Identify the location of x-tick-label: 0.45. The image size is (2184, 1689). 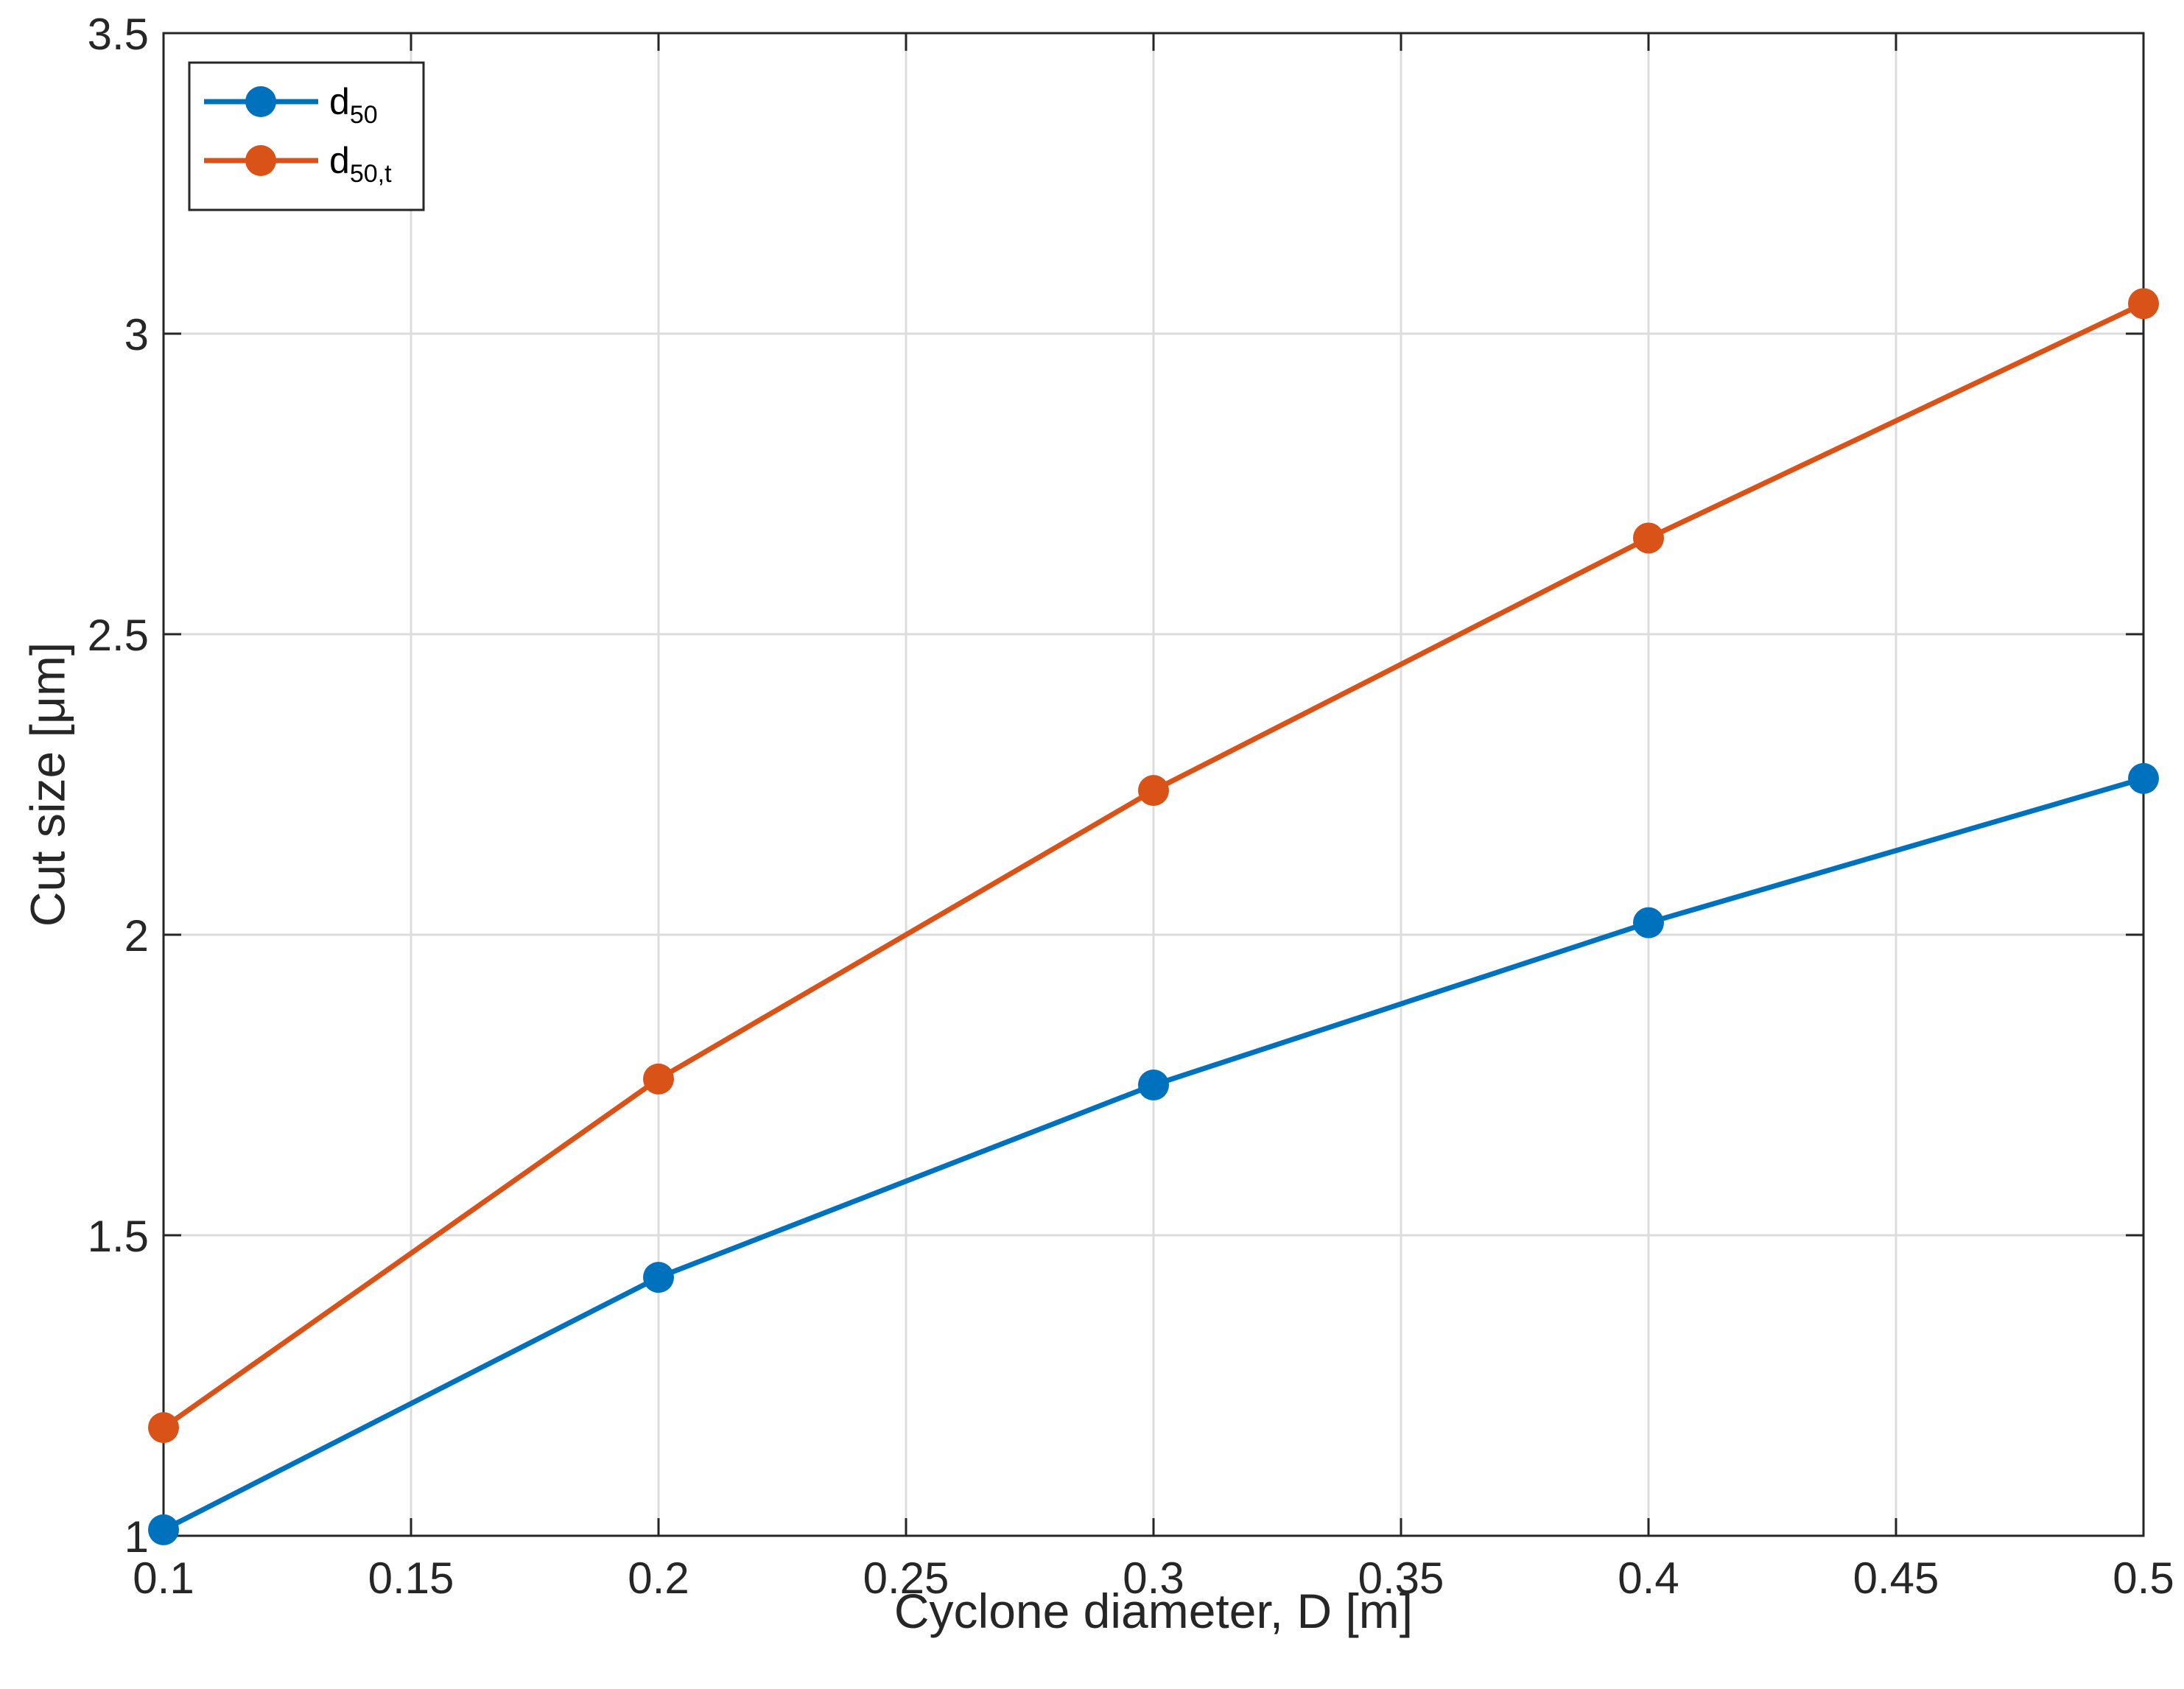
(1896, 1578).